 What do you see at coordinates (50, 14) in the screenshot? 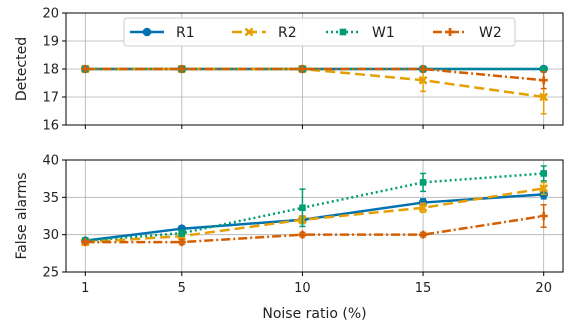
I see `y-tick-label: 20` at bounding box center [50, 14].